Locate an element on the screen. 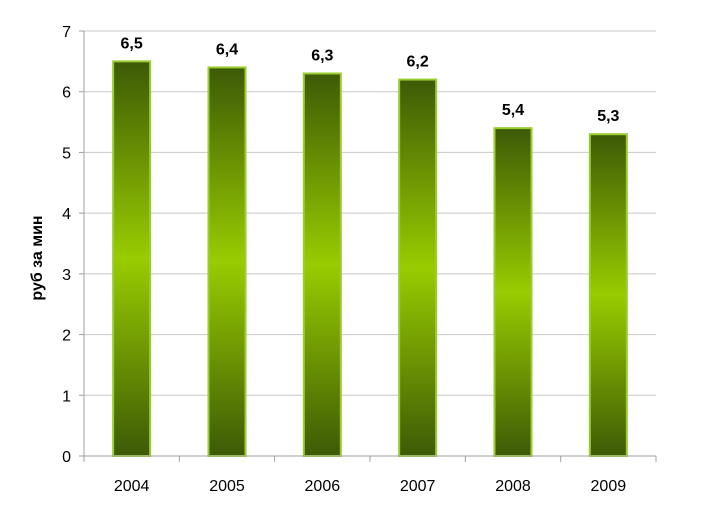 Image resolution: width=704 pixels, height=518 pixels. bar-2005 is located at coordinates (227, 262).